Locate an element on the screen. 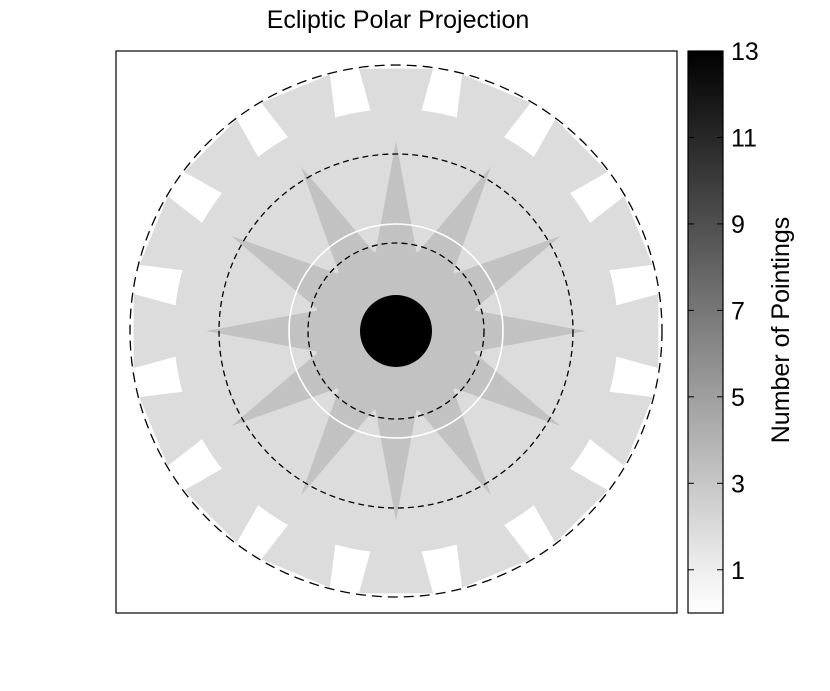 This screenshot has height=691, width=830. center-cap is located at coordinates (396, 331).